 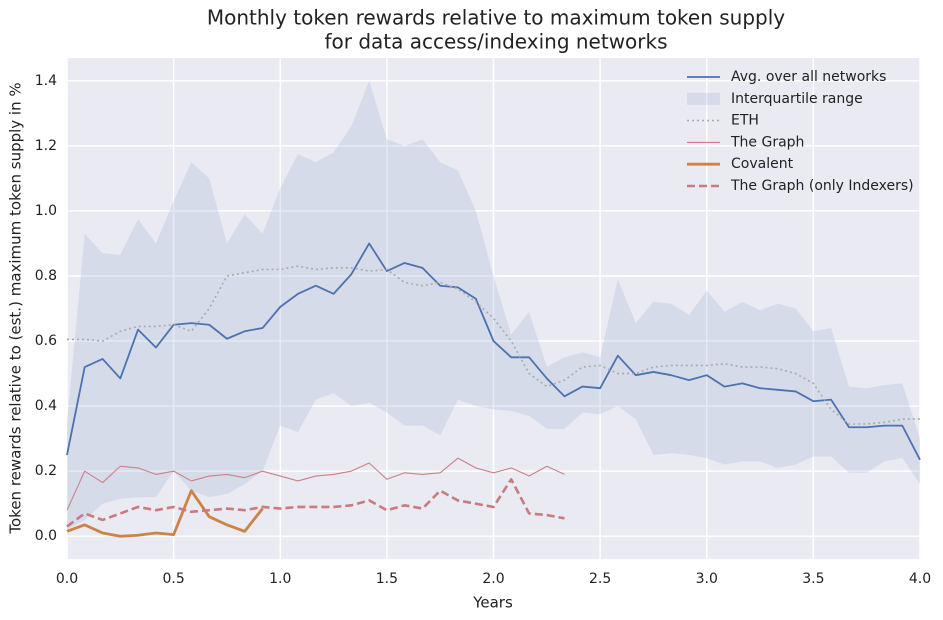 I want to click on chart-subtitle: for data access/indexing networks, so click(x=495, y=42).